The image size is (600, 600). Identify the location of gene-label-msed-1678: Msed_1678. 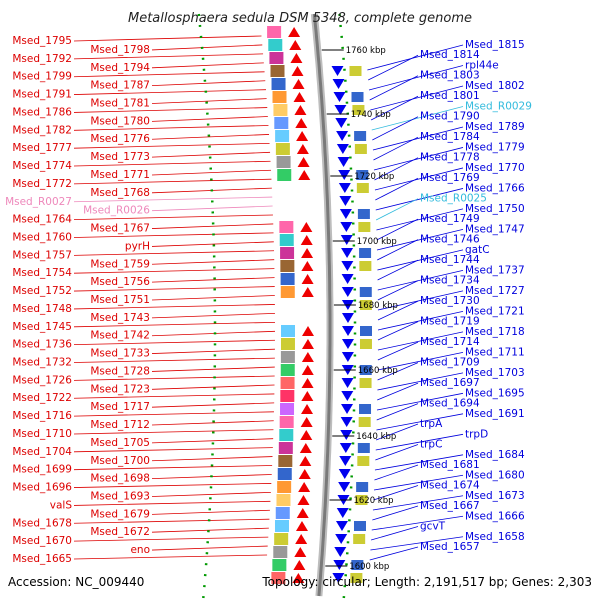
(42, 523).